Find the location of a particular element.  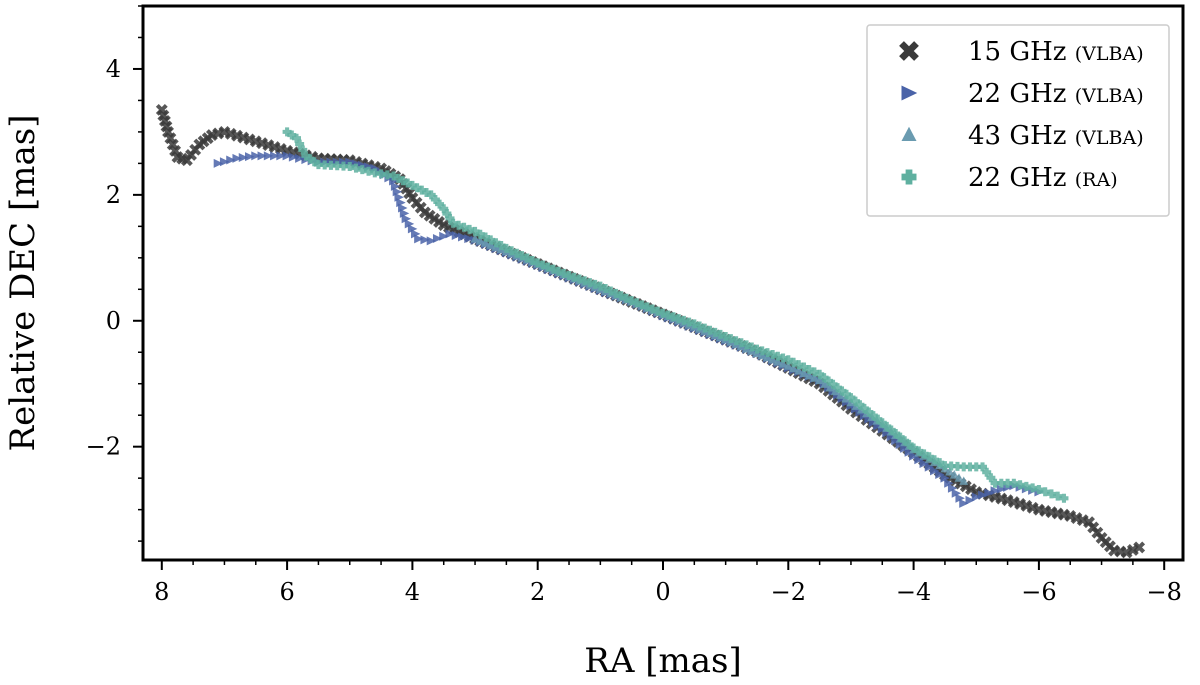

legend-marker is located at coordinates (909, 93).